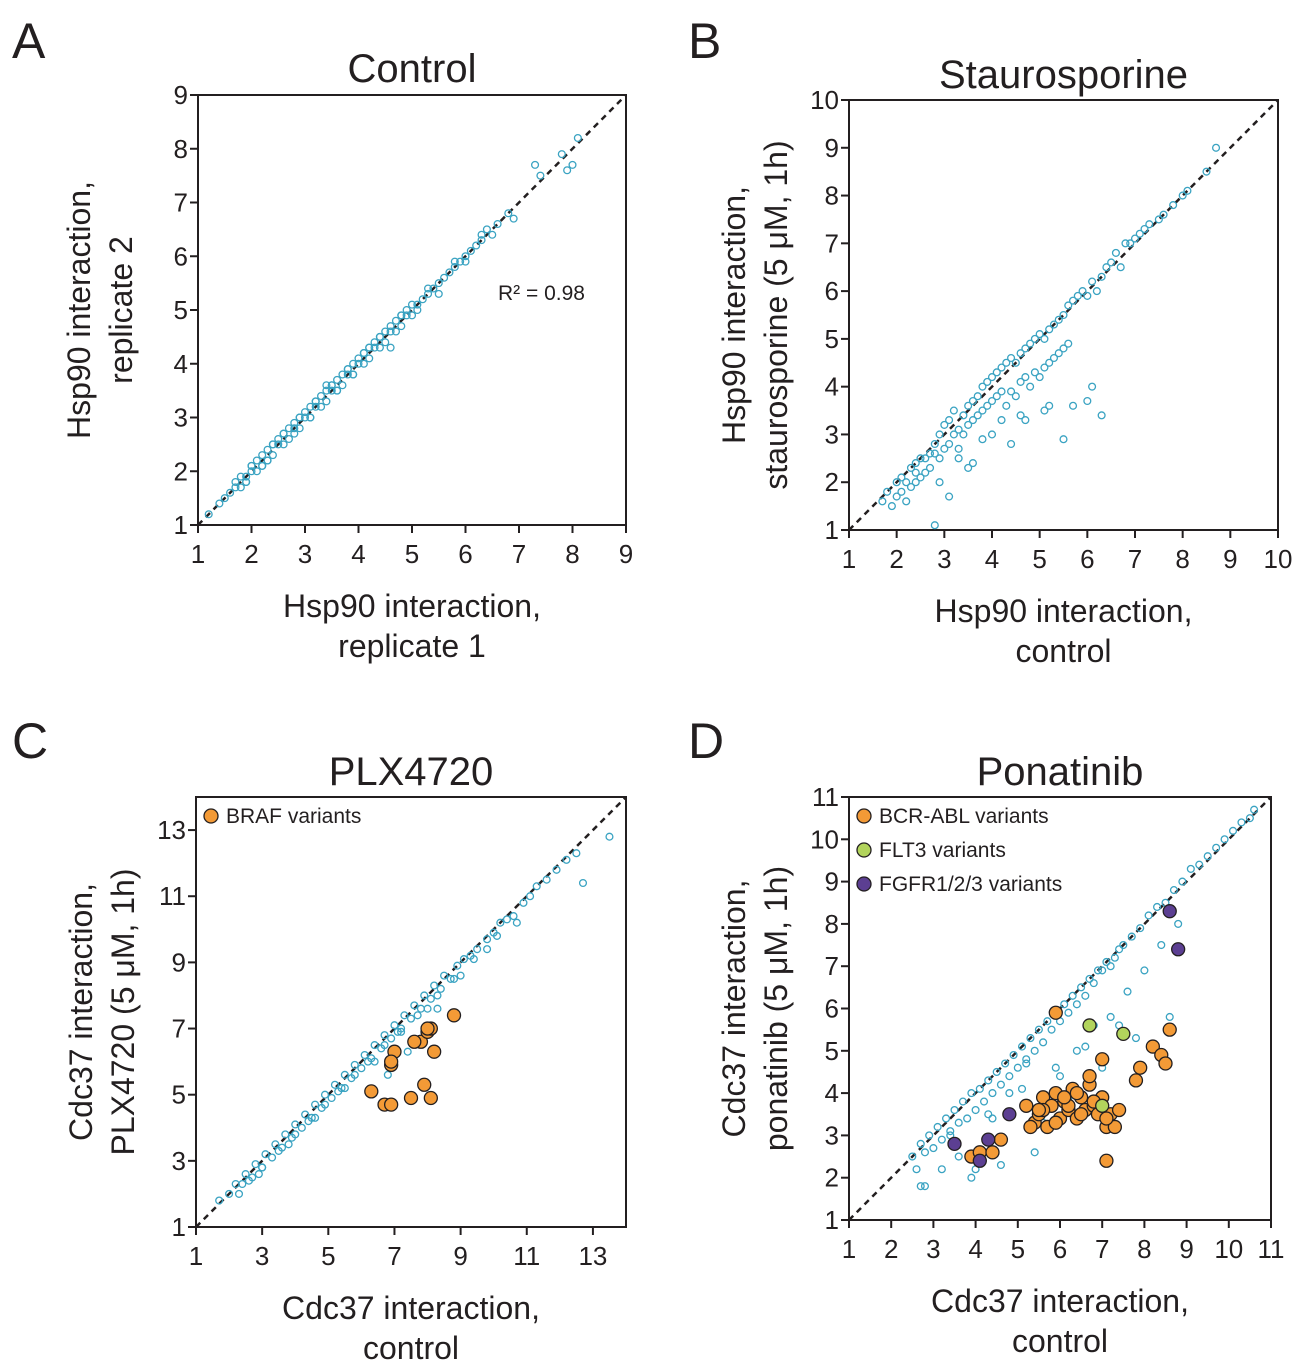 This screenshot has width=1297, height=1361. What do you see at coordinates (179, 1227) in the screenshot?
I see `chart-c-y-tick-label: 1` at bounding box center [179, 1227].